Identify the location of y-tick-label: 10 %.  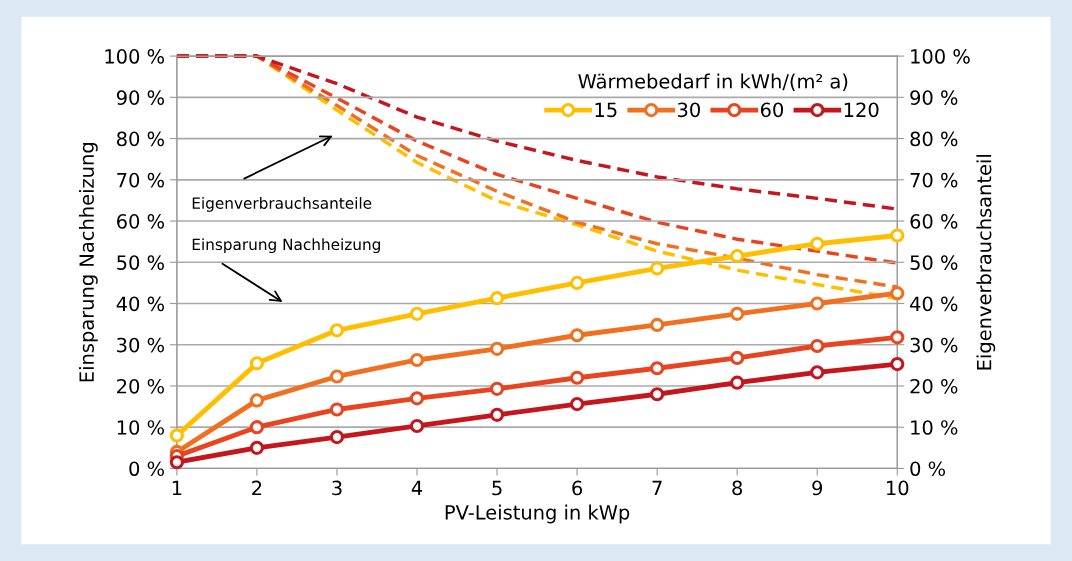
(140, 427).